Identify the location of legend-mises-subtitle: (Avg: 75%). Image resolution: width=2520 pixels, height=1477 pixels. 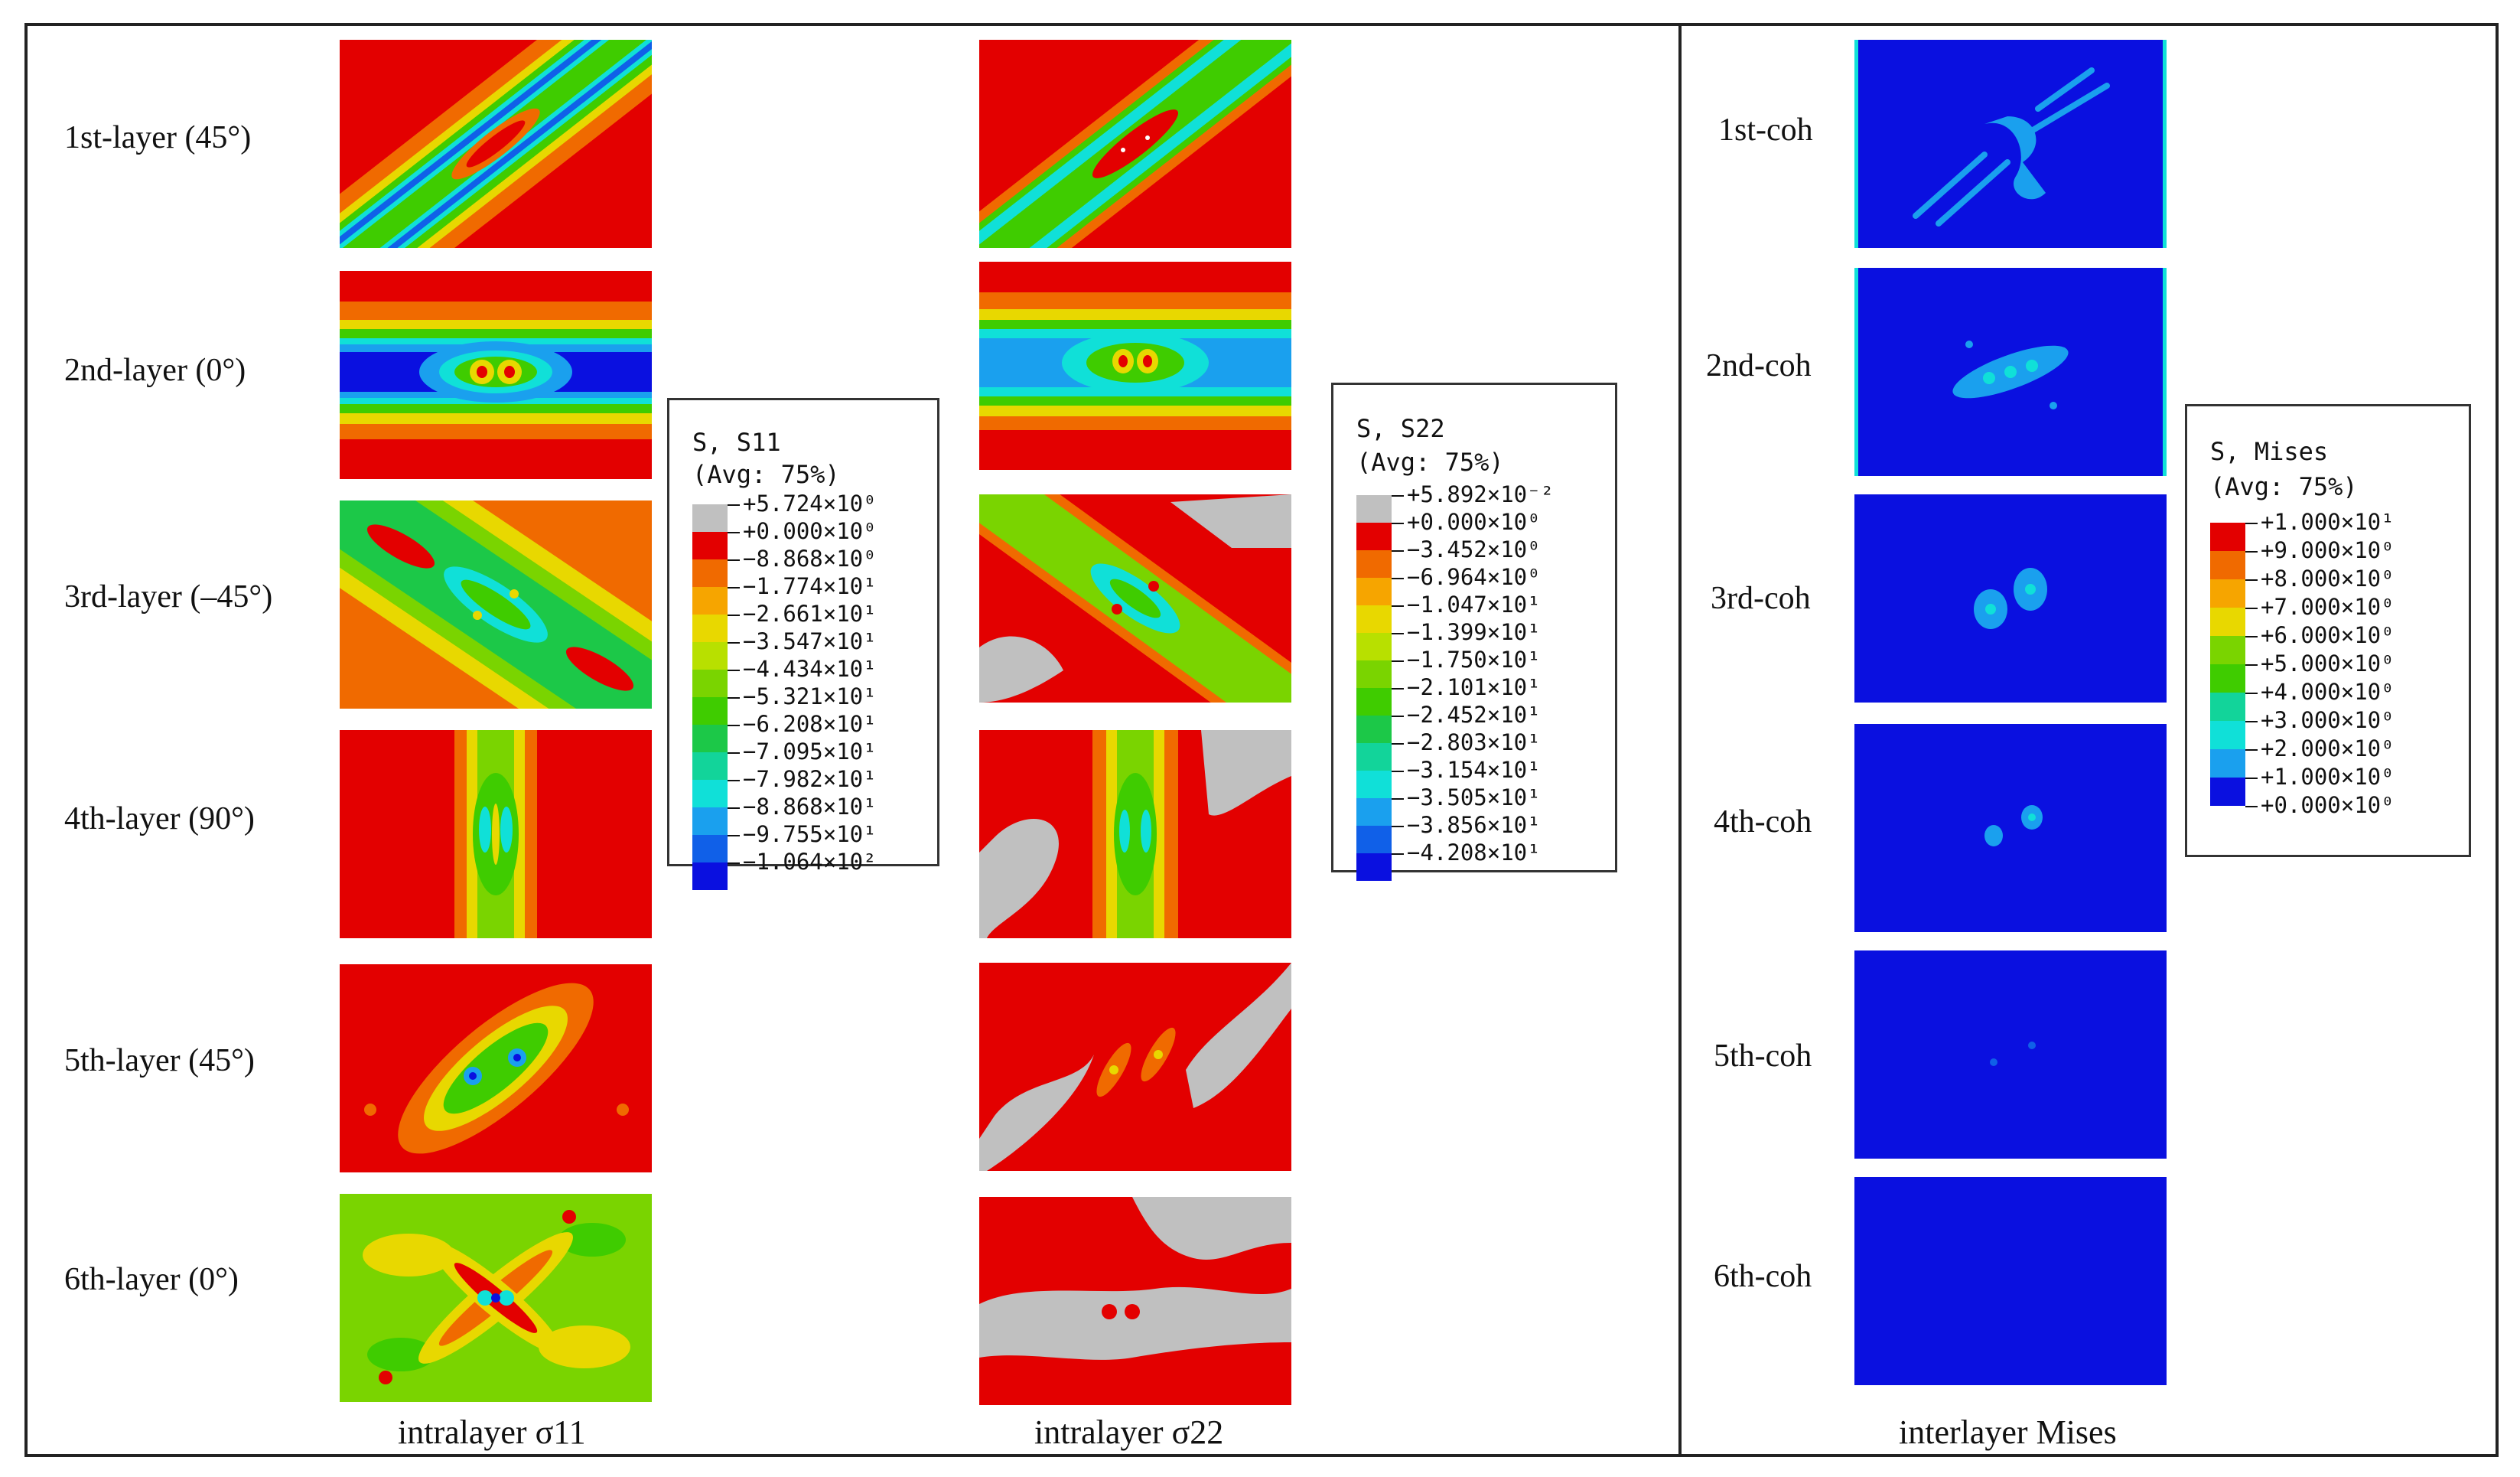
(2284, 486).